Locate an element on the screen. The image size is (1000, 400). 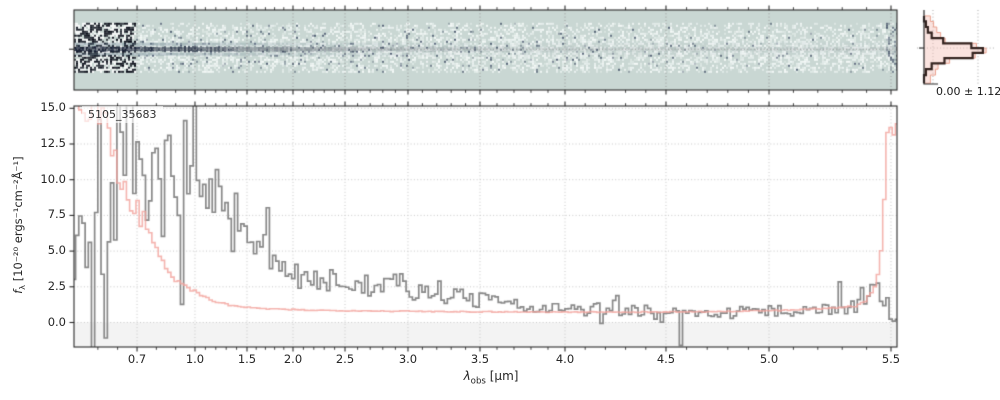
x-tick-label: 5.5 is located at coordinates (891, 359).